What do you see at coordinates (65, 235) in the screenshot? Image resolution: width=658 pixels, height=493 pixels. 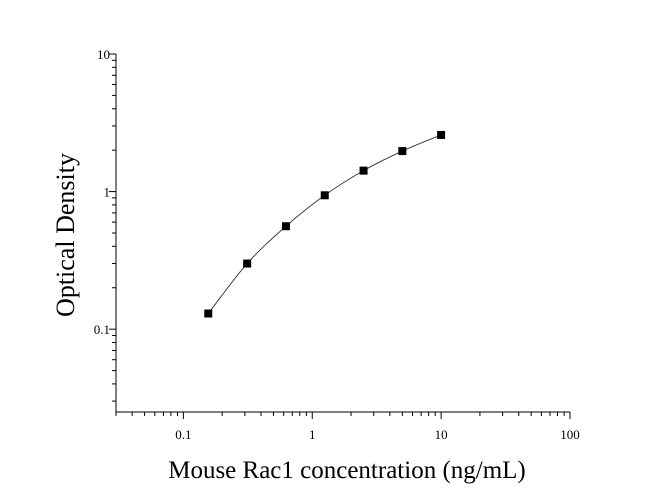 I see `y-axis-title: Optical Density` at bounding box center [65, 235].